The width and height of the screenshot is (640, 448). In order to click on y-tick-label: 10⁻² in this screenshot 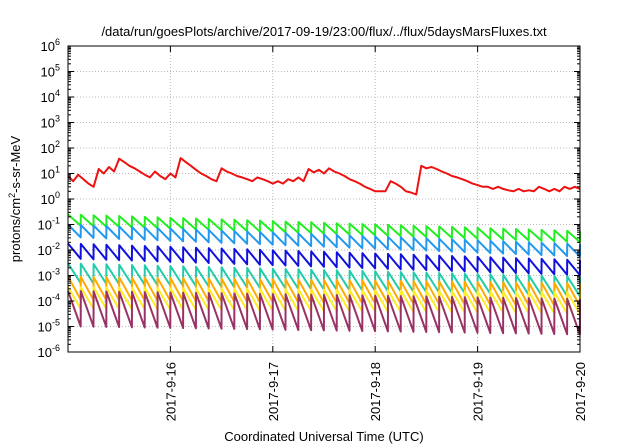, I will do `click(49, 249)`.